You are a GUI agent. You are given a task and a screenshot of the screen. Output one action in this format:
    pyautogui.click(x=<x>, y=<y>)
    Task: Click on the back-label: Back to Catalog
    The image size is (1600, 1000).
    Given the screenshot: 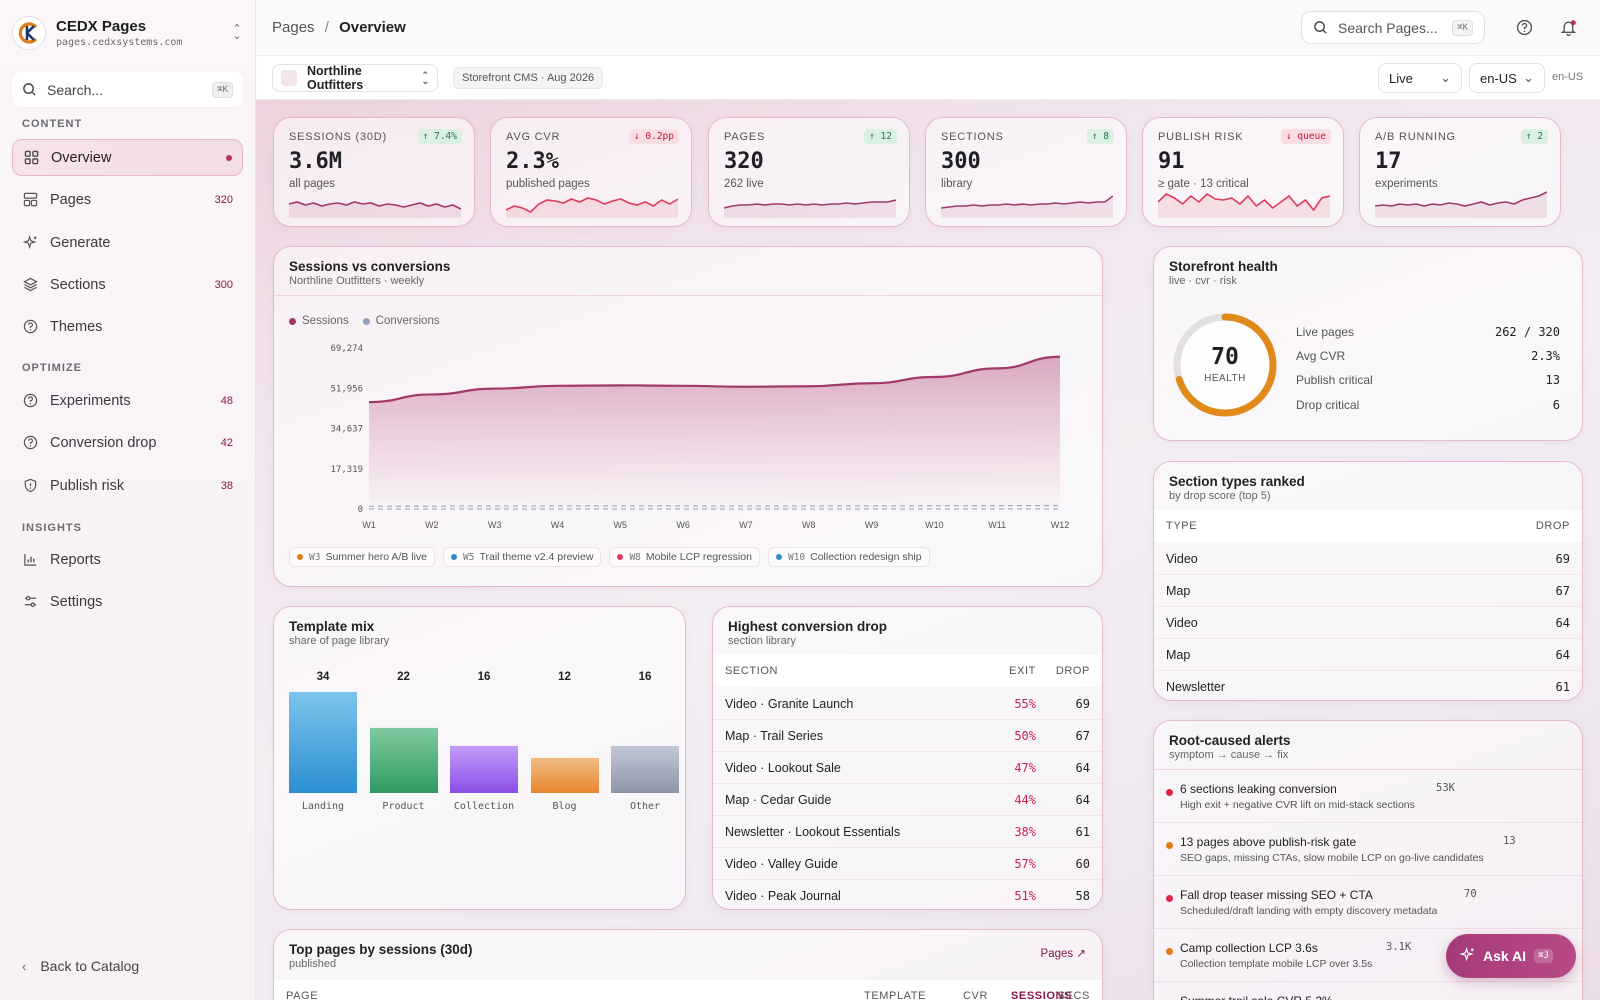 What is the action you would take?
    pyautogui.click(x=90, y=966)
    